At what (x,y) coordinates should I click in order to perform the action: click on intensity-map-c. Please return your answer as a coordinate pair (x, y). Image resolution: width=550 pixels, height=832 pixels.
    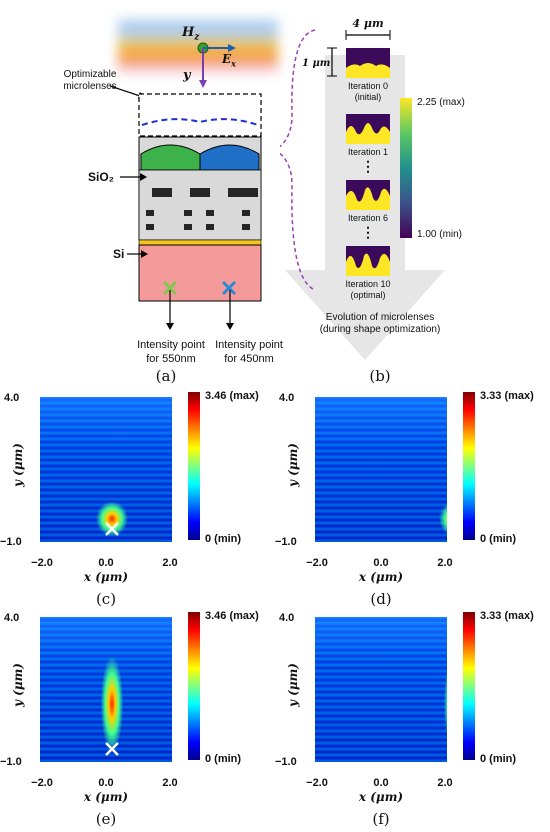
    Looking at the image, I should click on (106, 469).